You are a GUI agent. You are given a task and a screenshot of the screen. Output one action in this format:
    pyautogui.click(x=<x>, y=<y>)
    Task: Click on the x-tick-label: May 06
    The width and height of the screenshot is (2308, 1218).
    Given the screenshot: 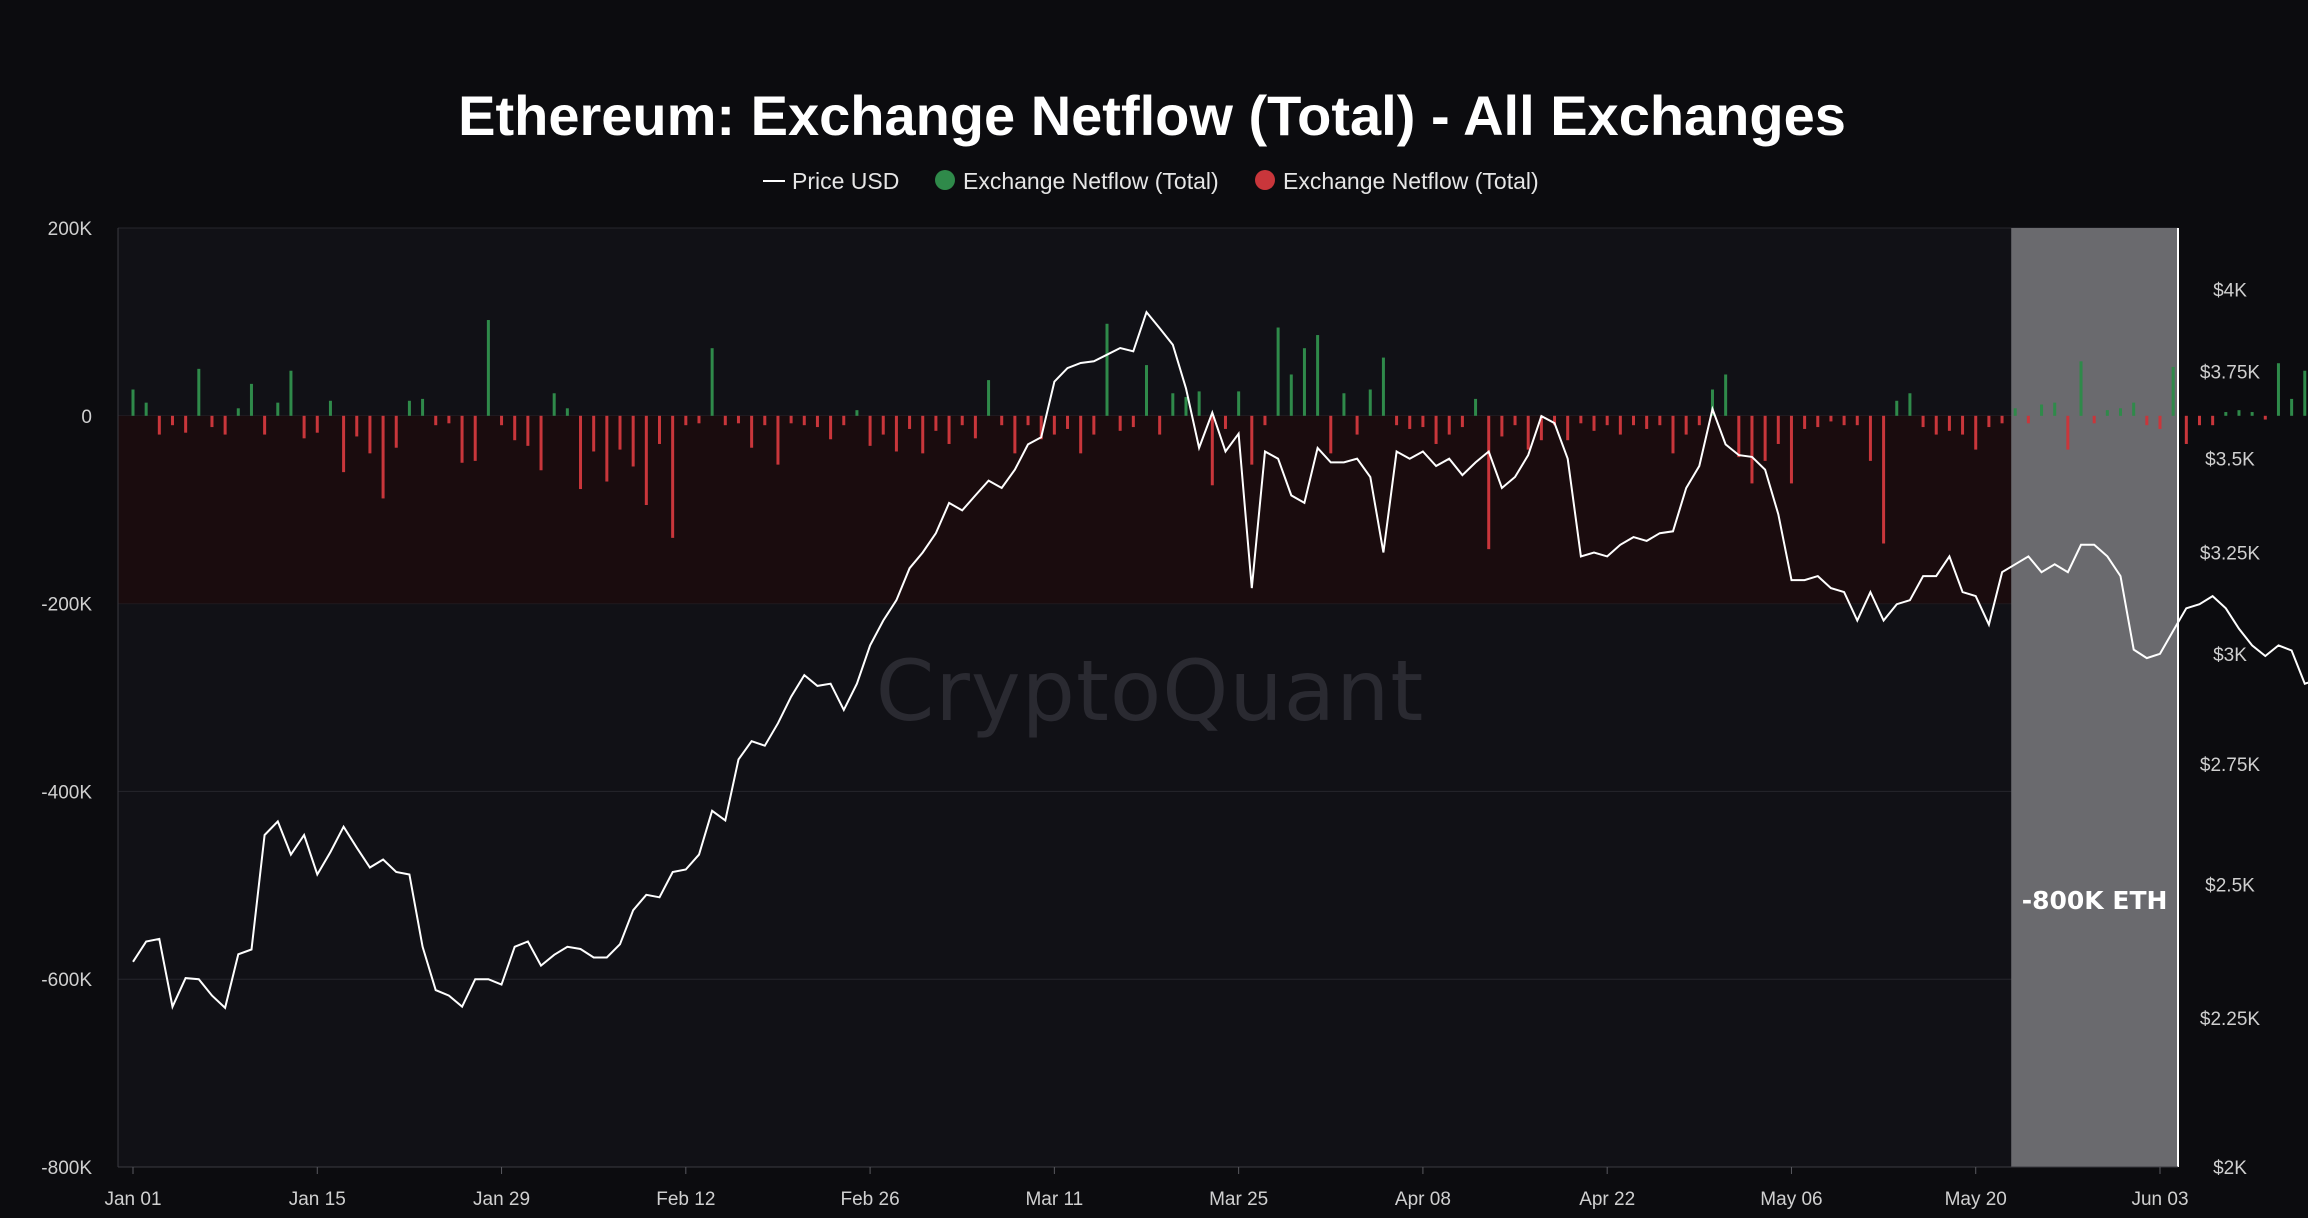 What is the action you would take?
    pyautogui.click(x=1791, y=1199)
    